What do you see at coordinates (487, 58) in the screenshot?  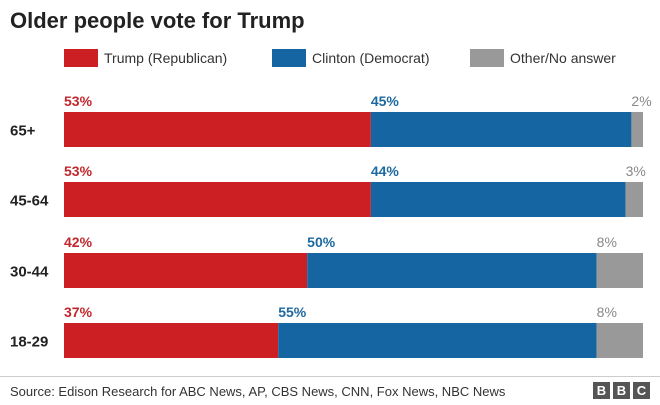 I see `legend-swatch-other` at bounding box center [487, 58].